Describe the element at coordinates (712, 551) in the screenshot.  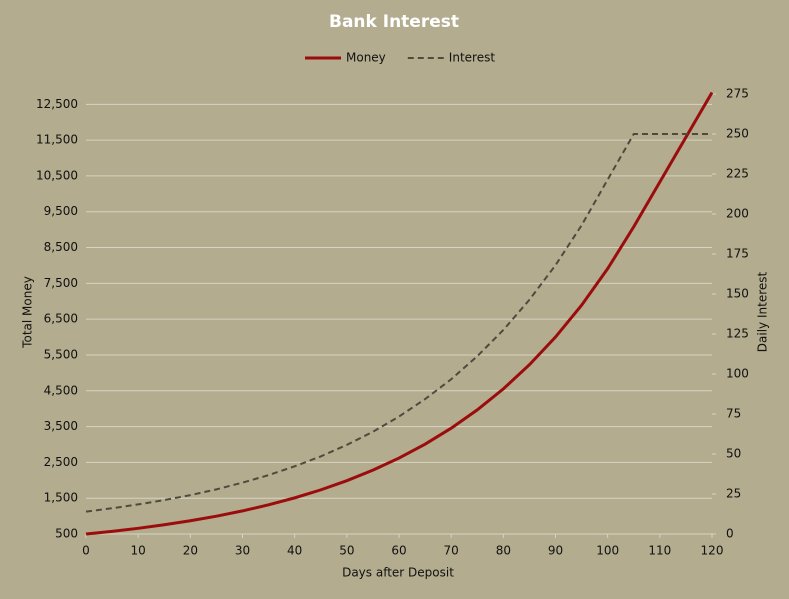
I see `x-tick-label: 120` at that location.